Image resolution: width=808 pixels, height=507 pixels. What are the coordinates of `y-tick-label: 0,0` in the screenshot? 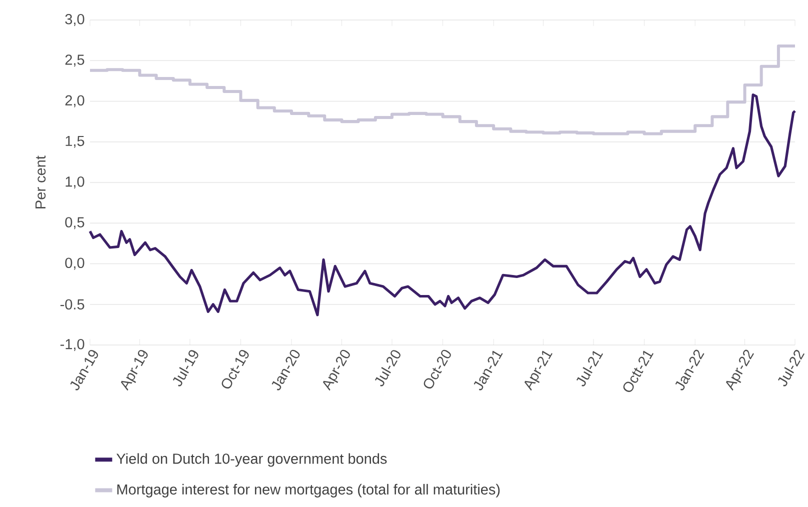 It's located at (74, 264).